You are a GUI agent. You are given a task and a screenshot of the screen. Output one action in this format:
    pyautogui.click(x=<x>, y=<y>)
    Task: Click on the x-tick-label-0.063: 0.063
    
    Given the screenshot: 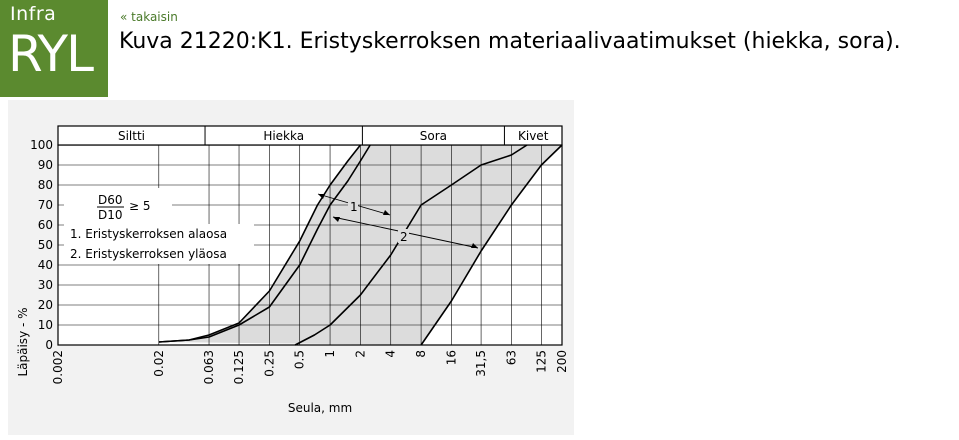 What is the action you would take?
    pyautogui.click(x=209, y=367)
    